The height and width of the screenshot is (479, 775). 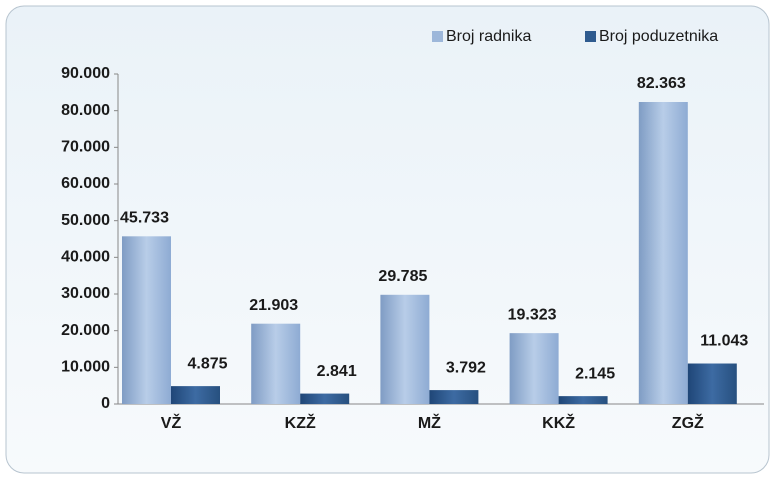 I want to click on y-tick-label: 0, so click(x=105, y=403).